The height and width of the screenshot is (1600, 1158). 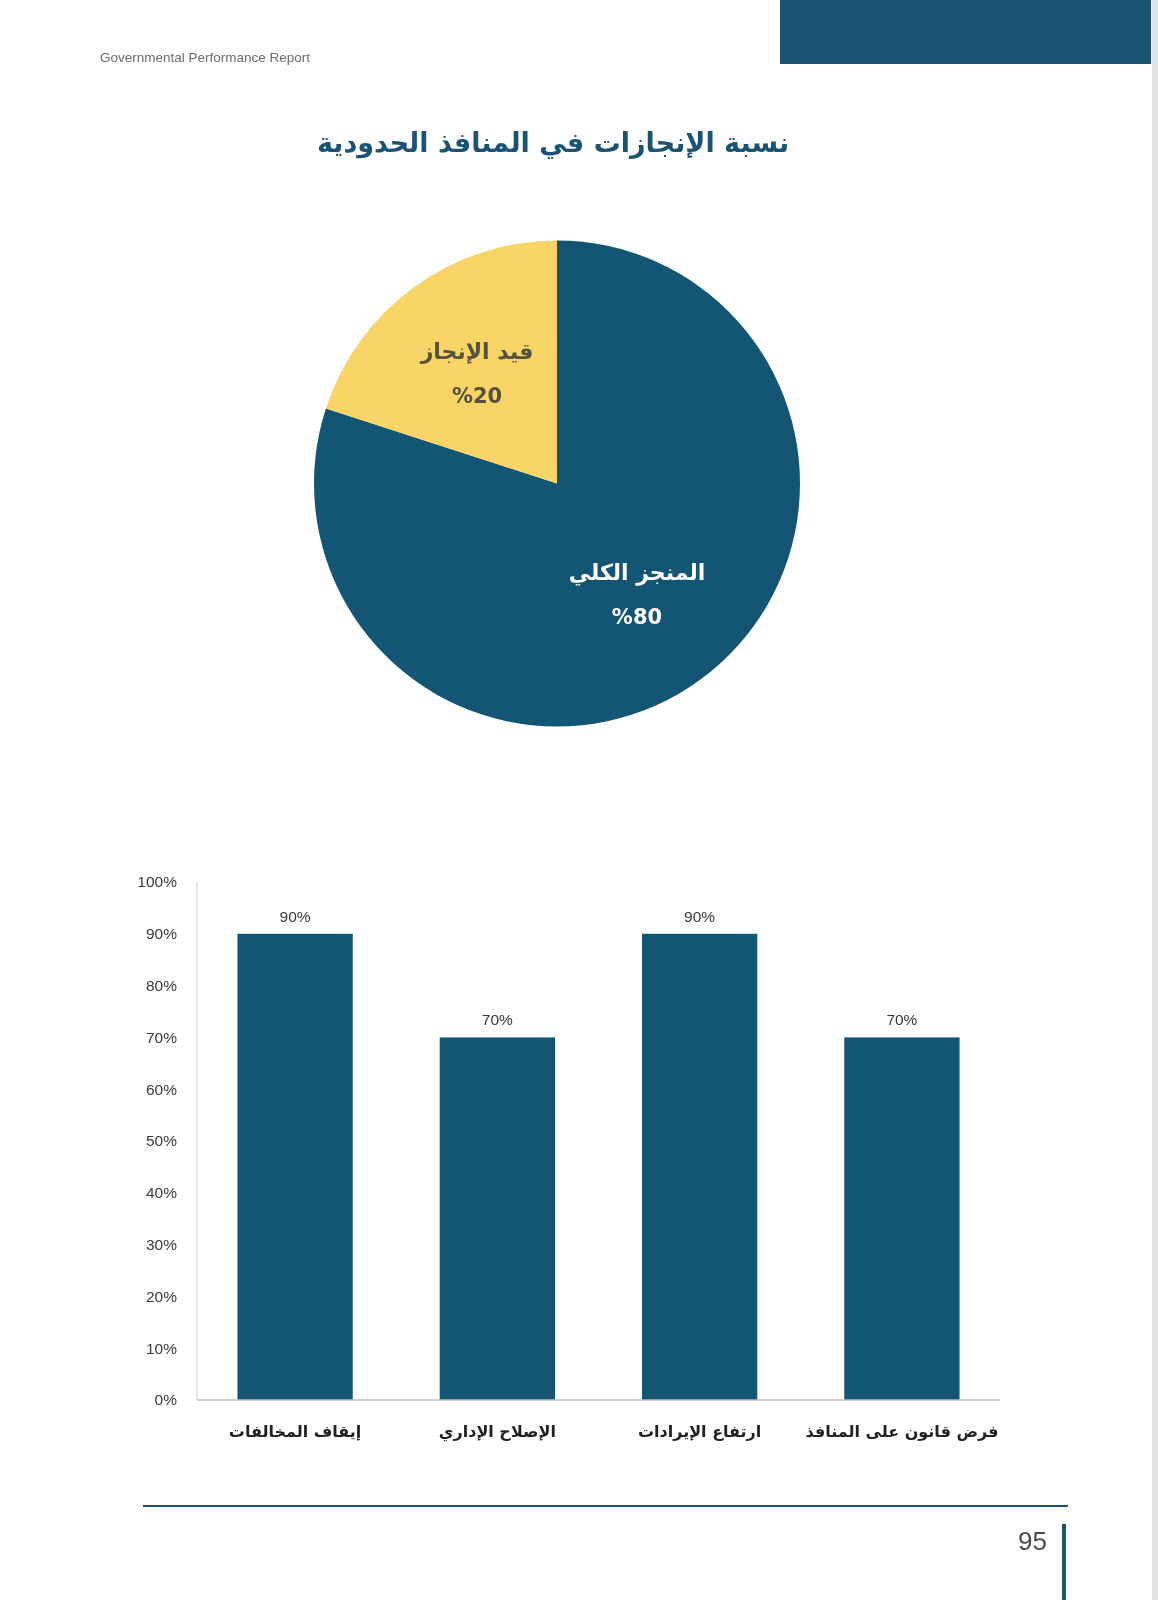 I want to click on y-tick-label: 40%, so click(x=161, y=1193).